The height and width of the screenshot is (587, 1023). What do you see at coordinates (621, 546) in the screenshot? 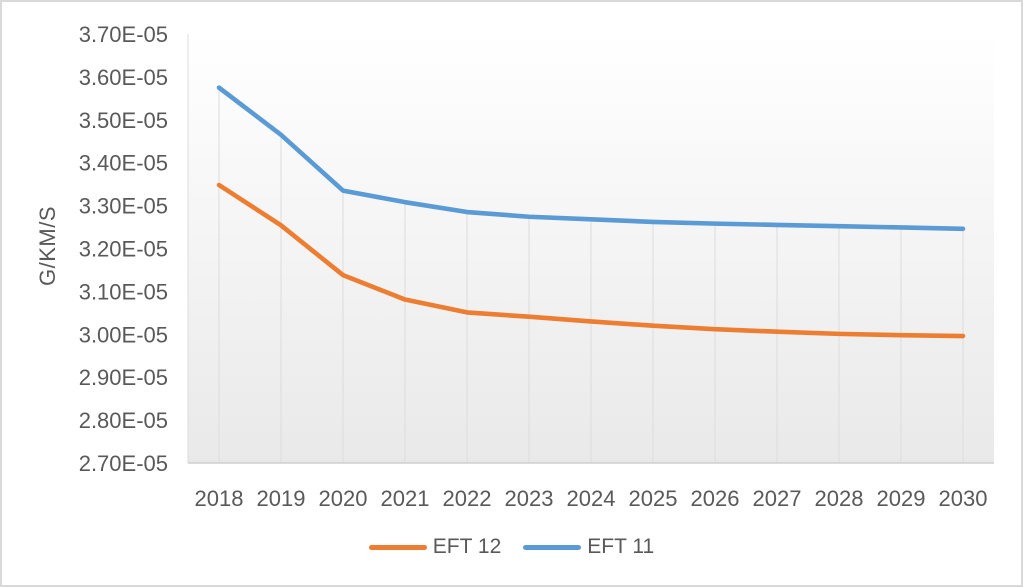
I see `legend-label: EFT 11` at bounding box center [621, 546].